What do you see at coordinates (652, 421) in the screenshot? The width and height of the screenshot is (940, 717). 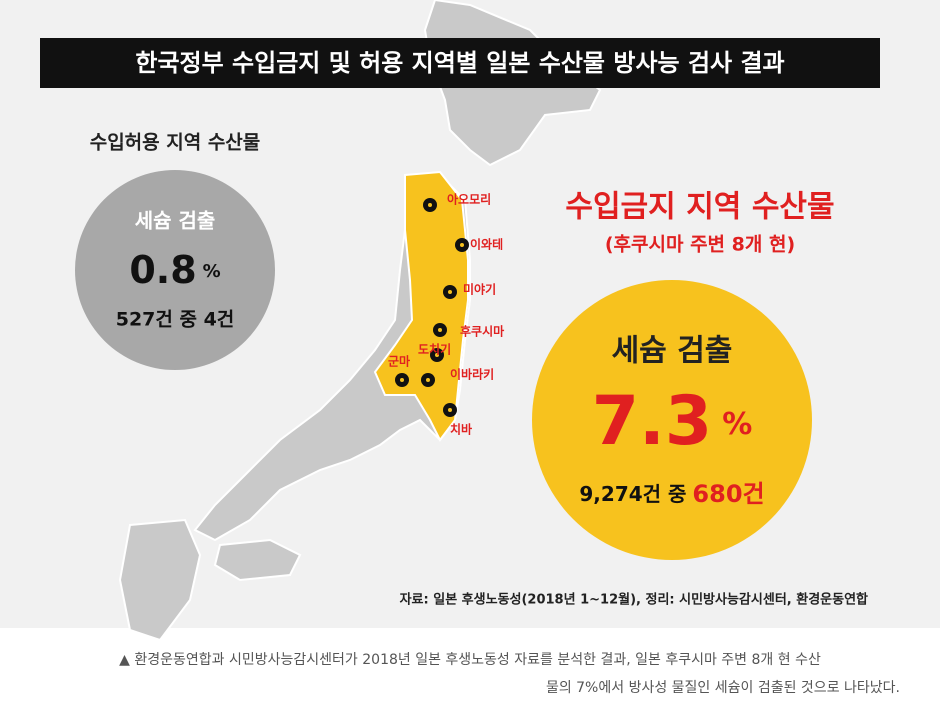 I see `rate: 7.3` at bounding box center [652, 421].